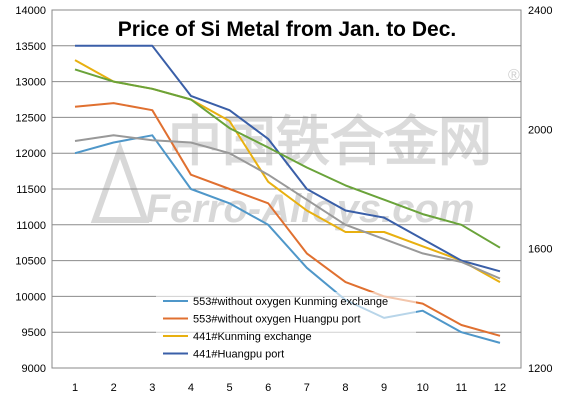  Describe the element at coordinates (31, 226) in the screenshot. I see `y-left-tick-label: 11000` at that location.